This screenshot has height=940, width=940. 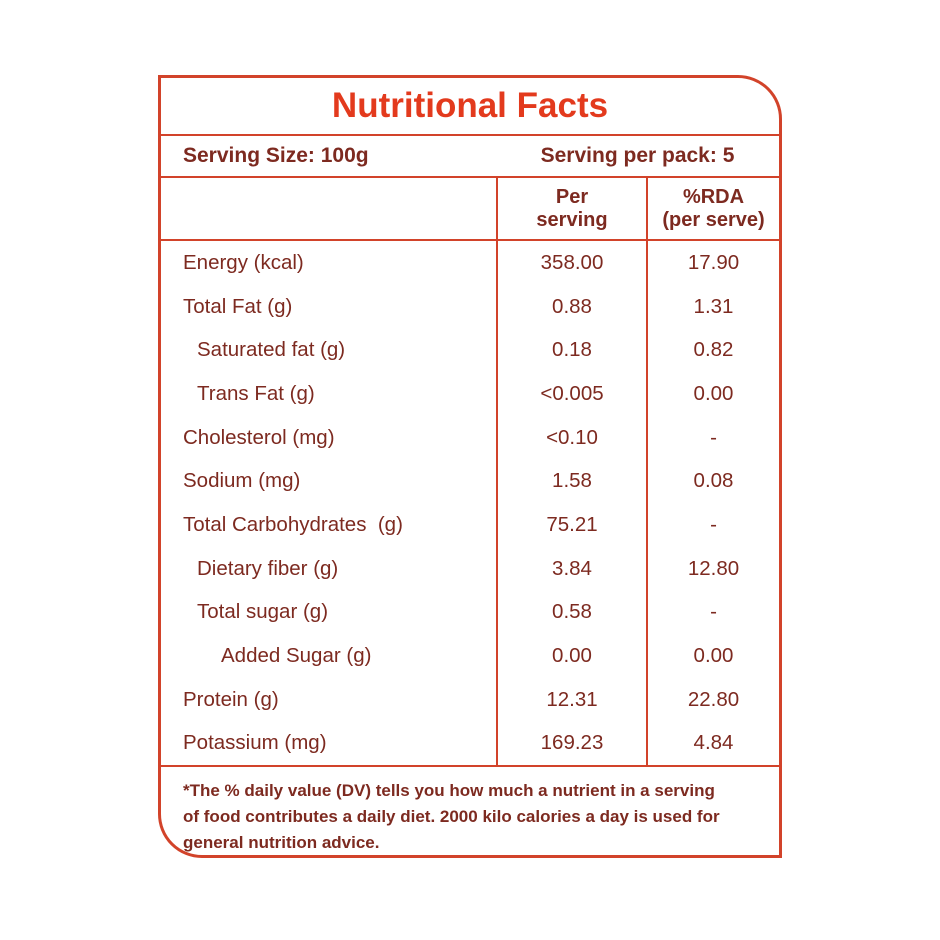 What do you see at coordinates (281, 842) in the screenshot?
I see `footnote-line: general nutrition advice.` at bounding box center [281, 842].